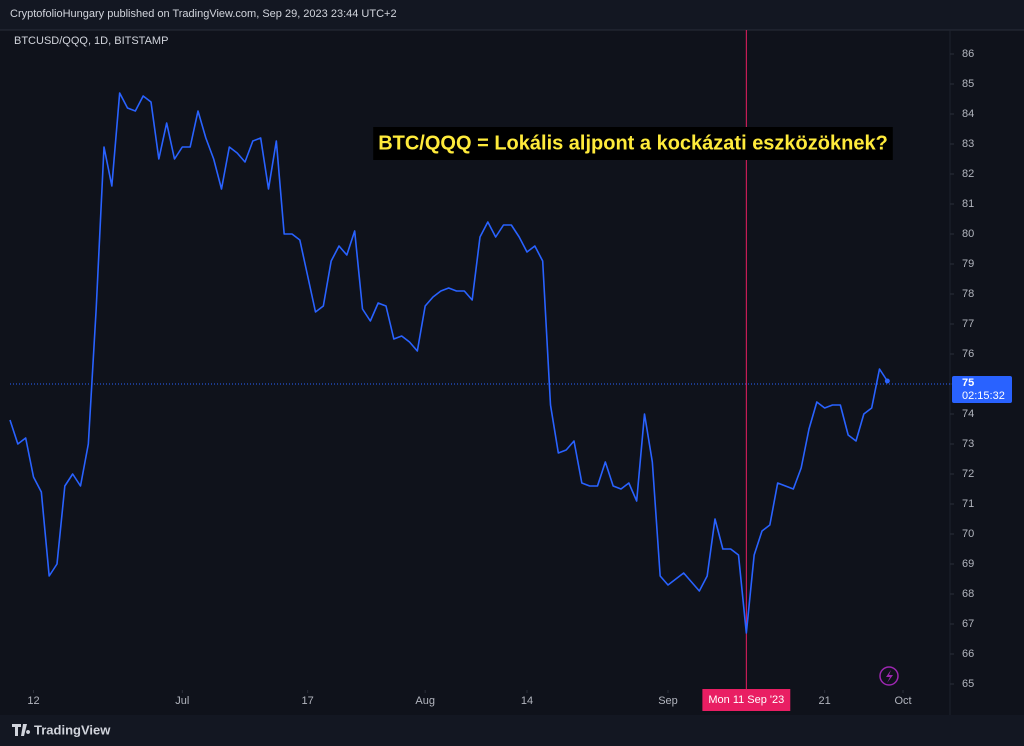  Describe the element at coordinates (512, 730) in the screenshot. I see `footer-bar` at that location.